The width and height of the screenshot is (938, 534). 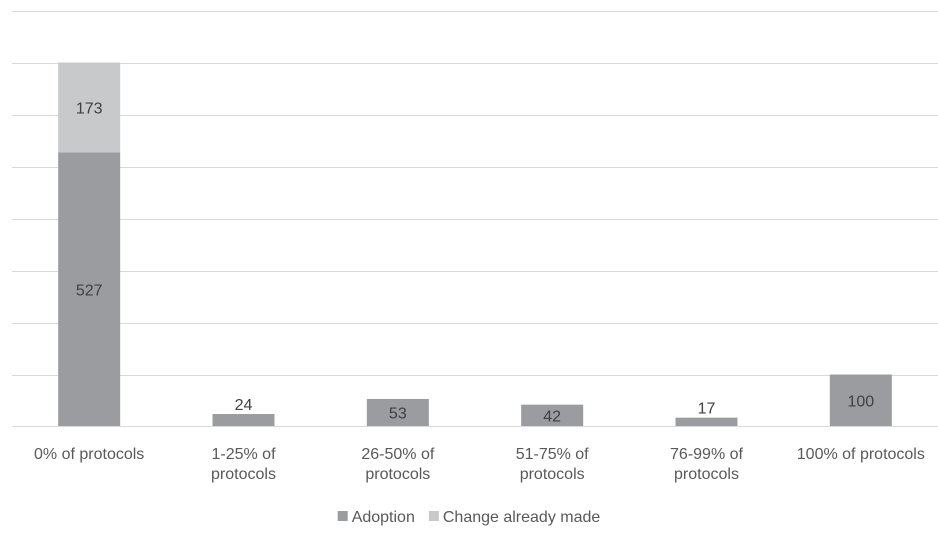 I want to click on data-label: 100, so click(x=860, y=402).